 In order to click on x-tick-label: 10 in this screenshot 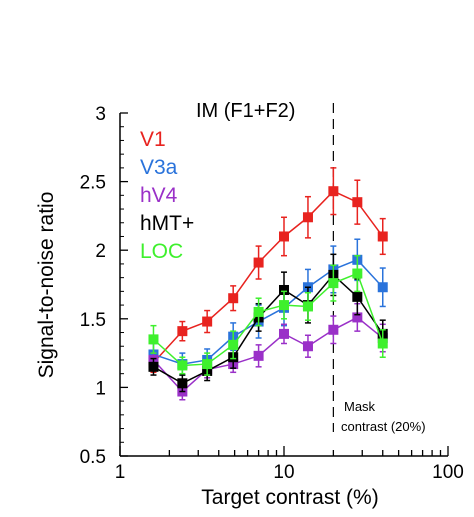, I will do `click(283, 472)`.